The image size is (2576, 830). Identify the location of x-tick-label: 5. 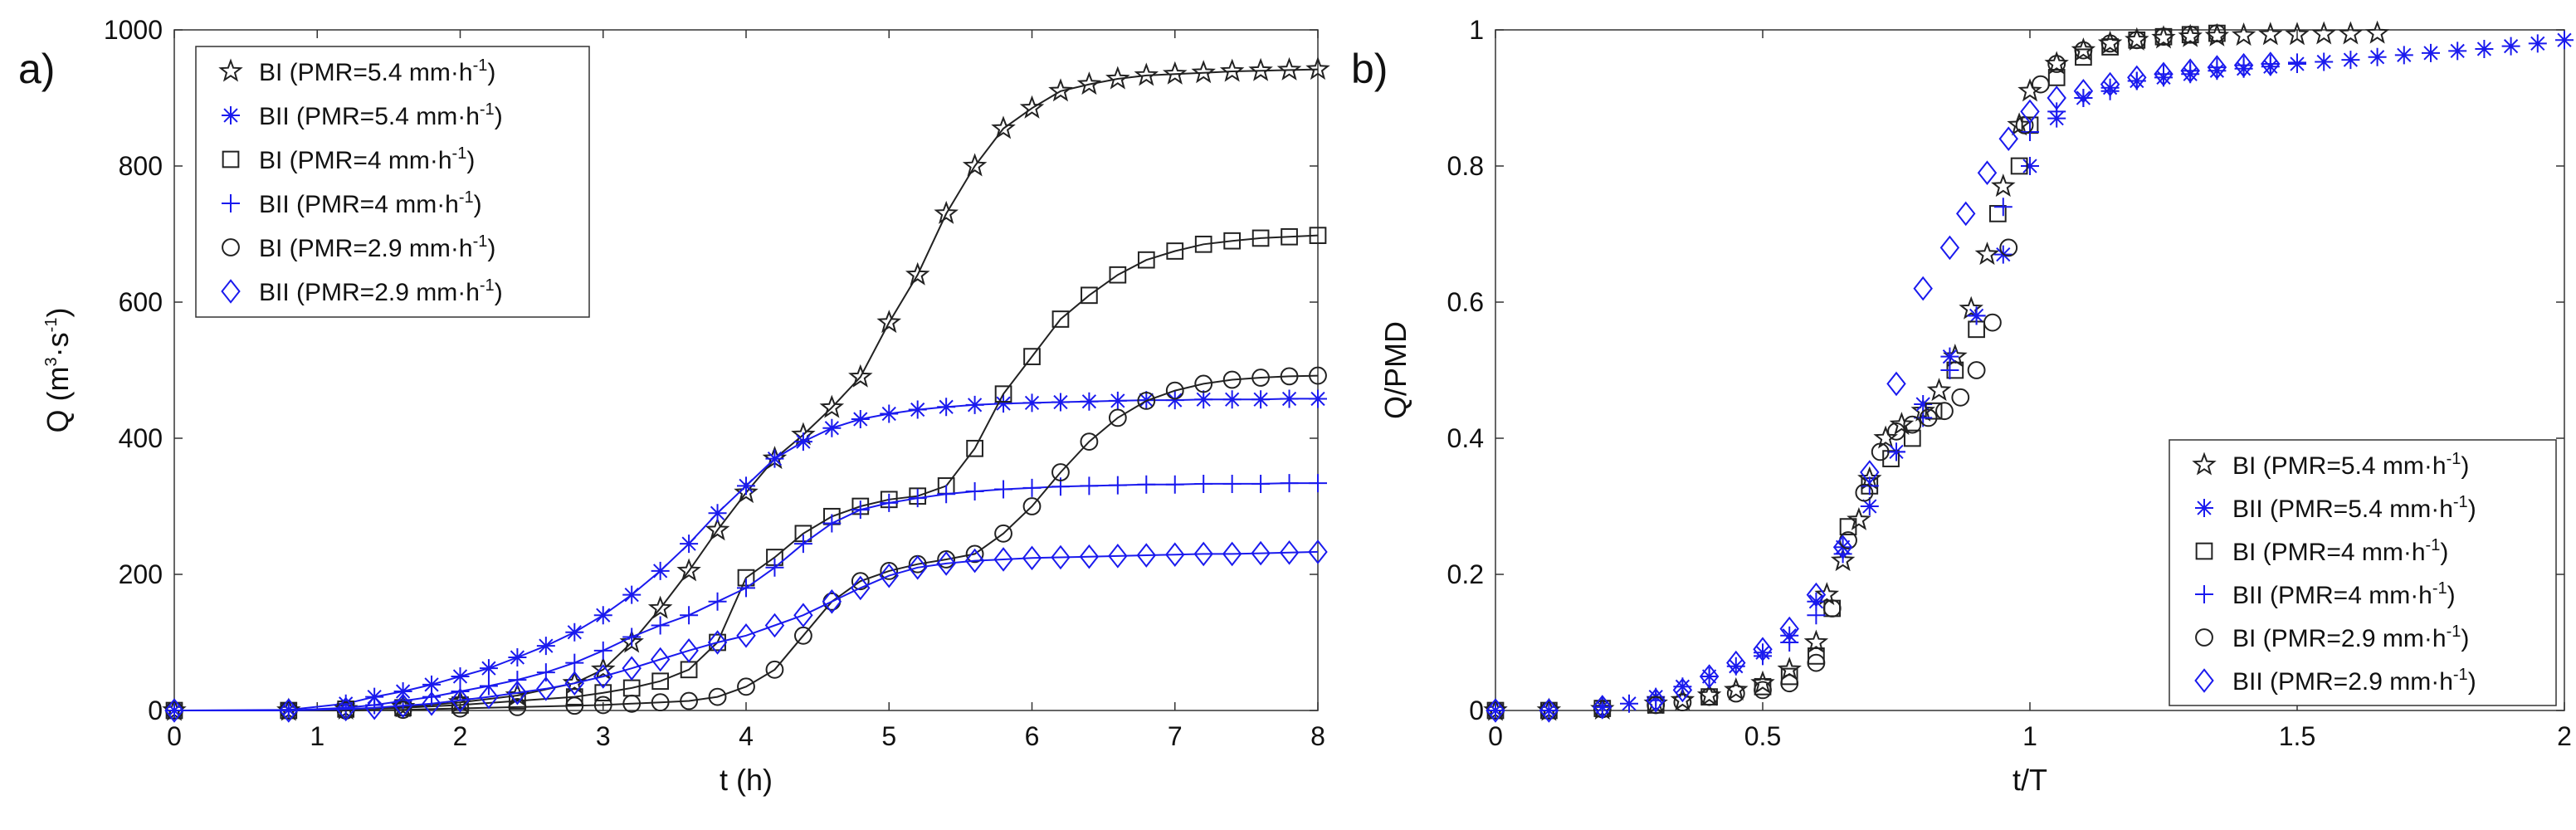
(889, 736).